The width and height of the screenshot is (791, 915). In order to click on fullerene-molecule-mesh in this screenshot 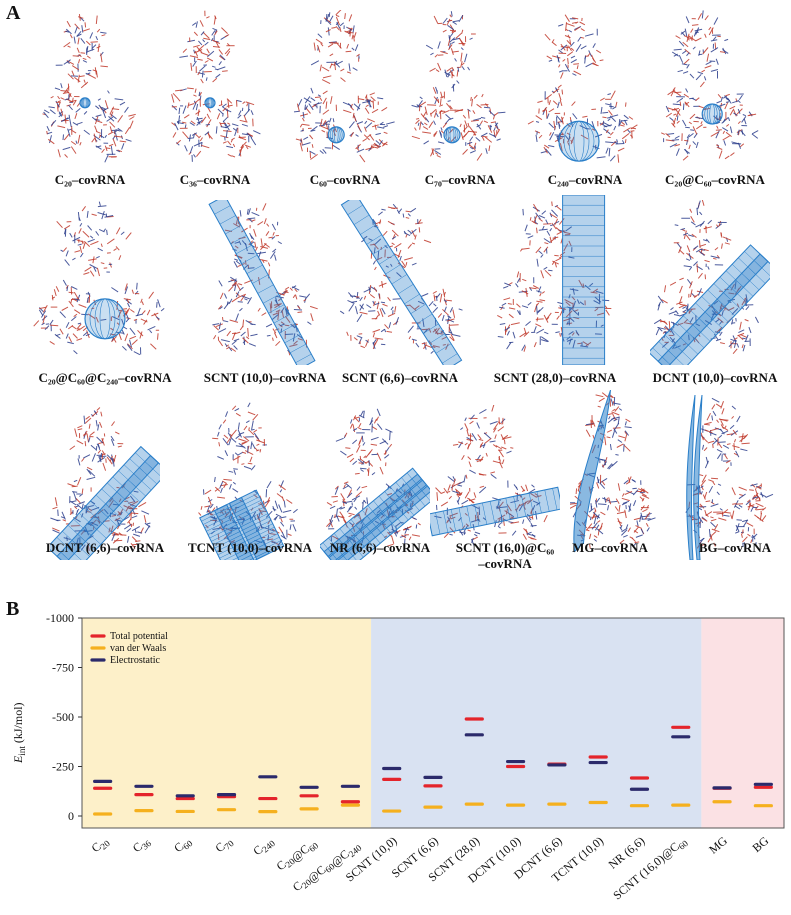, I will do `click(579, 141)`.